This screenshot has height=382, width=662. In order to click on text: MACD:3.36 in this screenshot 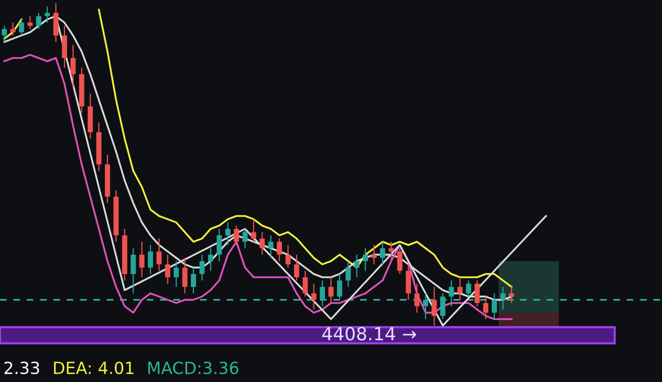, I will do `click(193, 368)`.